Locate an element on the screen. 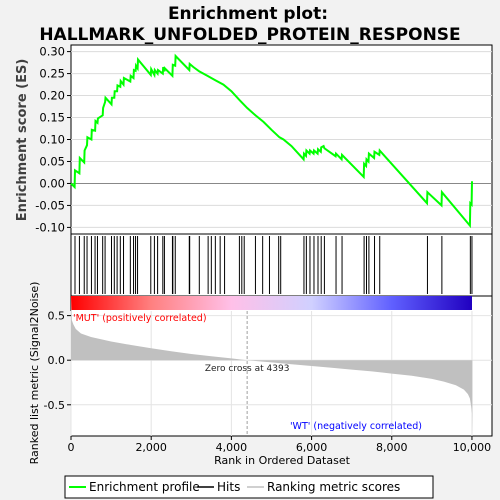 This screenshot has height=500, width=500. negative-correlation-label: 'WT' (negatively correlated) is located at coordinates (356, 426).